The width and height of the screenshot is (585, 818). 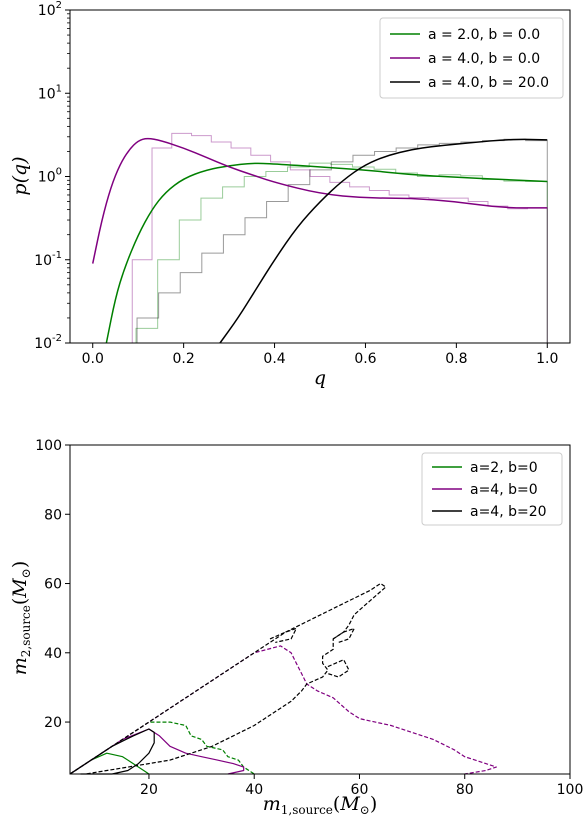 What do you see at coordinates (320, 355) in the screenshot?
I see `top-x-axis: 0.0 0.2 0.4 0.6 0.8 1.0` at bounding box center [320, 355].